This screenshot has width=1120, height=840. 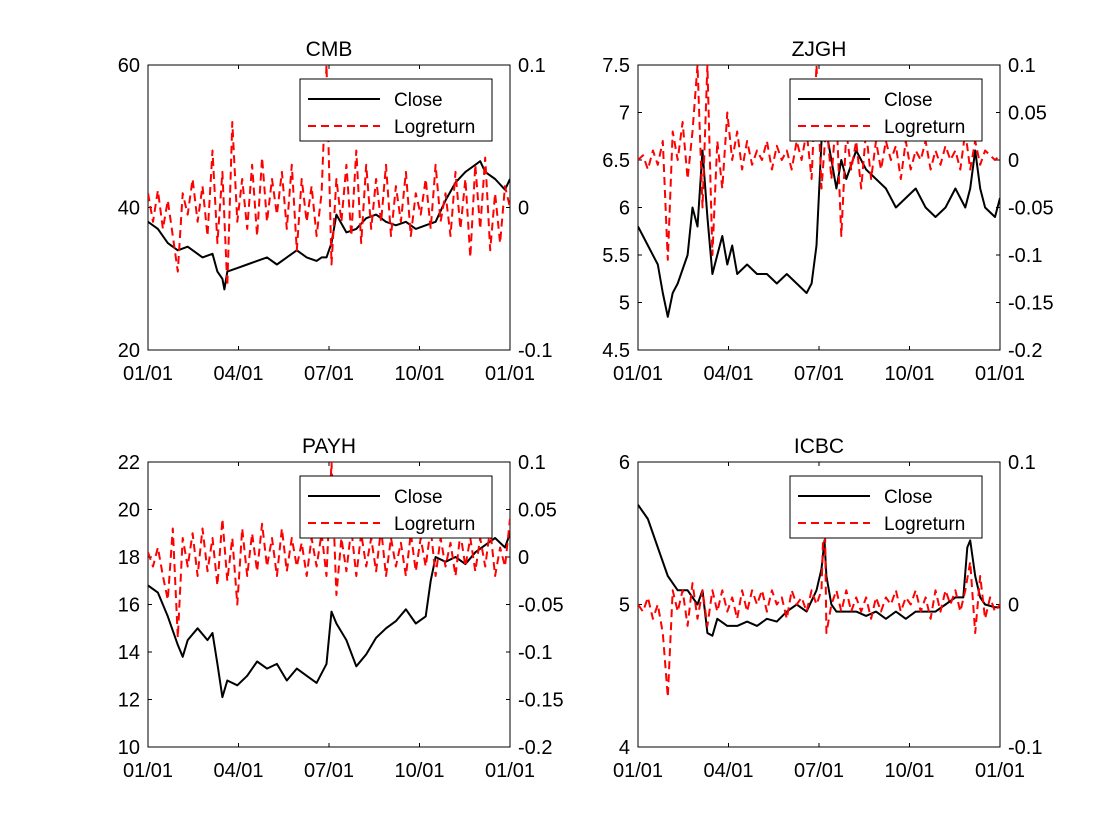 I want to click on y-left-tick-label: 18, so click(x=129, y=558).